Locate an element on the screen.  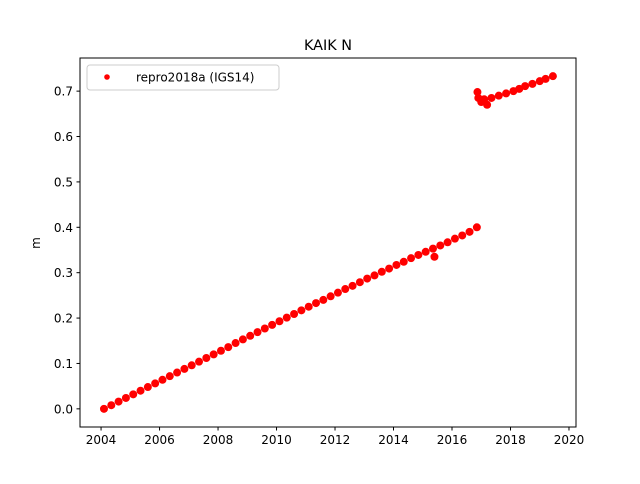
x-axis: 2004 2006 2008 2010 2012 2014 2016 2018 2020 is located at coordinates (335, 437).